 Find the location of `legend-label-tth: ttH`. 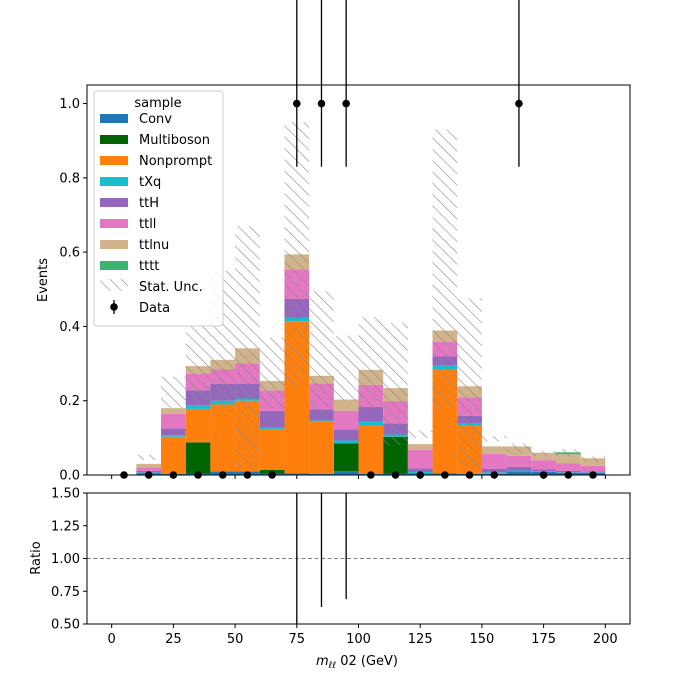

legend-label-tth: ttH is located at coordinates (149, 203).